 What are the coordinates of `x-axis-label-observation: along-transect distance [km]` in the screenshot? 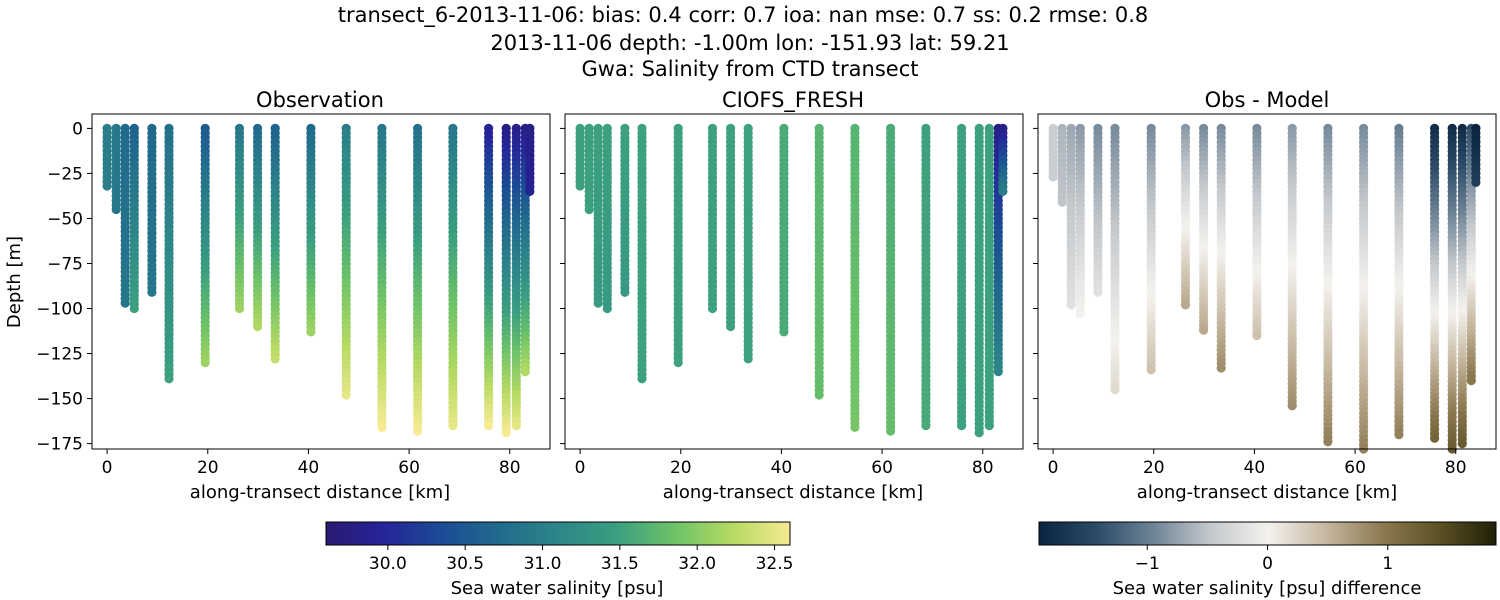 It's located at (320, 492).